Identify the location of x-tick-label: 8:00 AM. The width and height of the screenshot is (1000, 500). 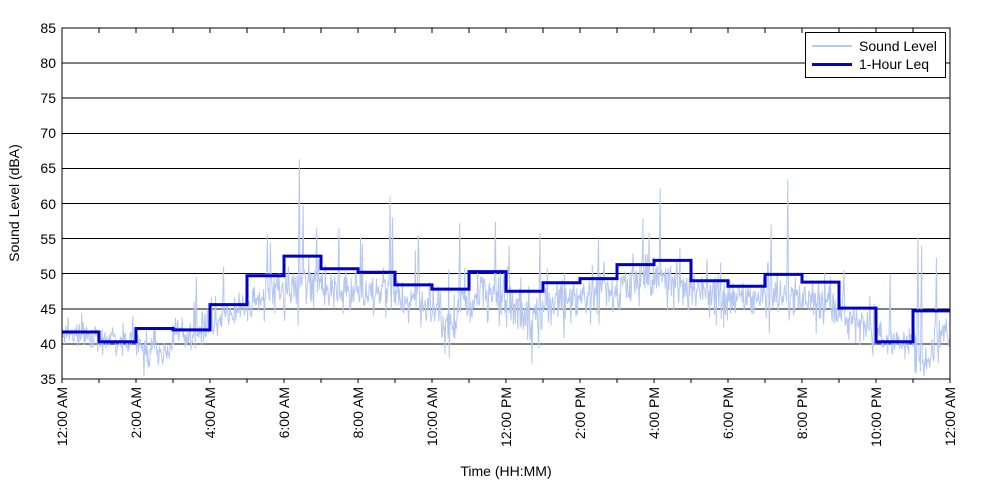
(358, 413).